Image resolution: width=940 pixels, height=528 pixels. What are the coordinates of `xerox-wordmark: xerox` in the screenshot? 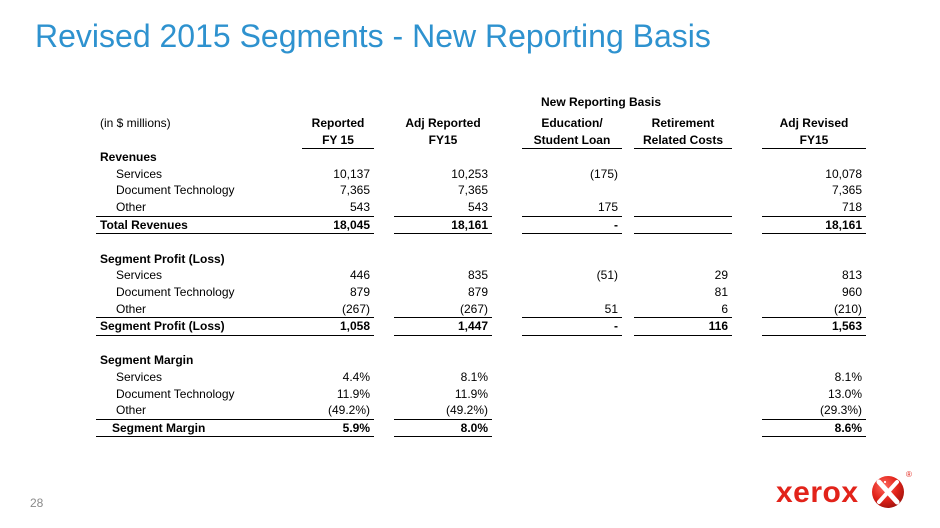 It's located at (817, 492).